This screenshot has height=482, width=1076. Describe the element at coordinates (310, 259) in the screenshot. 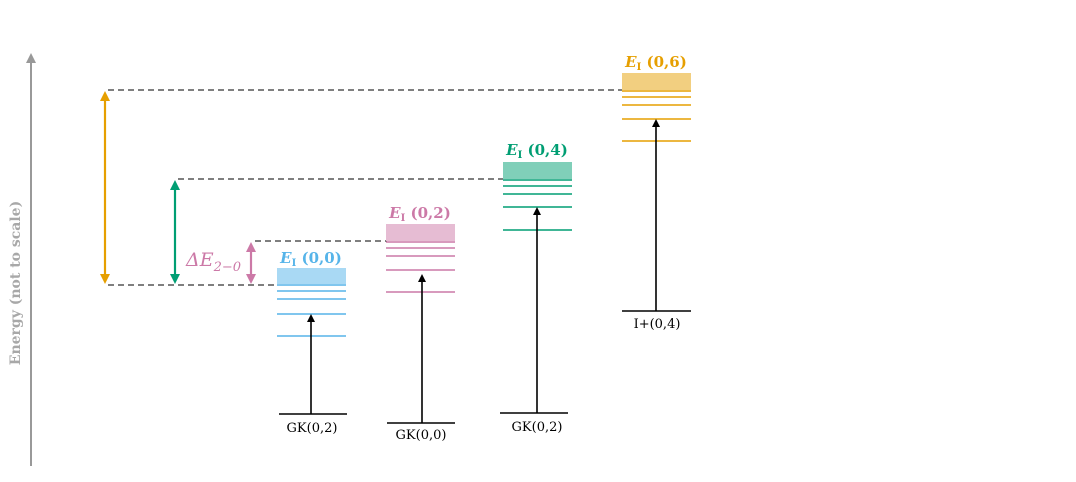

I see `state-e00-label: EI (0,0)` at that location.